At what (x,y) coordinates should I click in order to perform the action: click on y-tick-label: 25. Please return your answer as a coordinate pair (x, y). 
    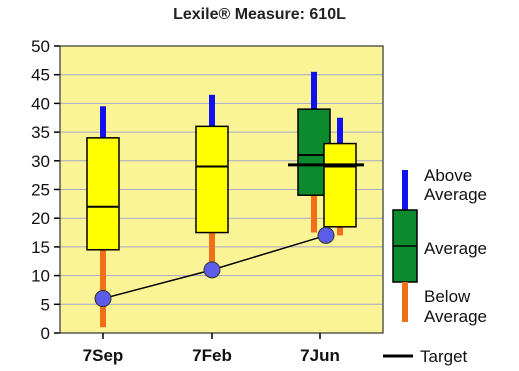
    Looking at the image, I should click on (40, 190).